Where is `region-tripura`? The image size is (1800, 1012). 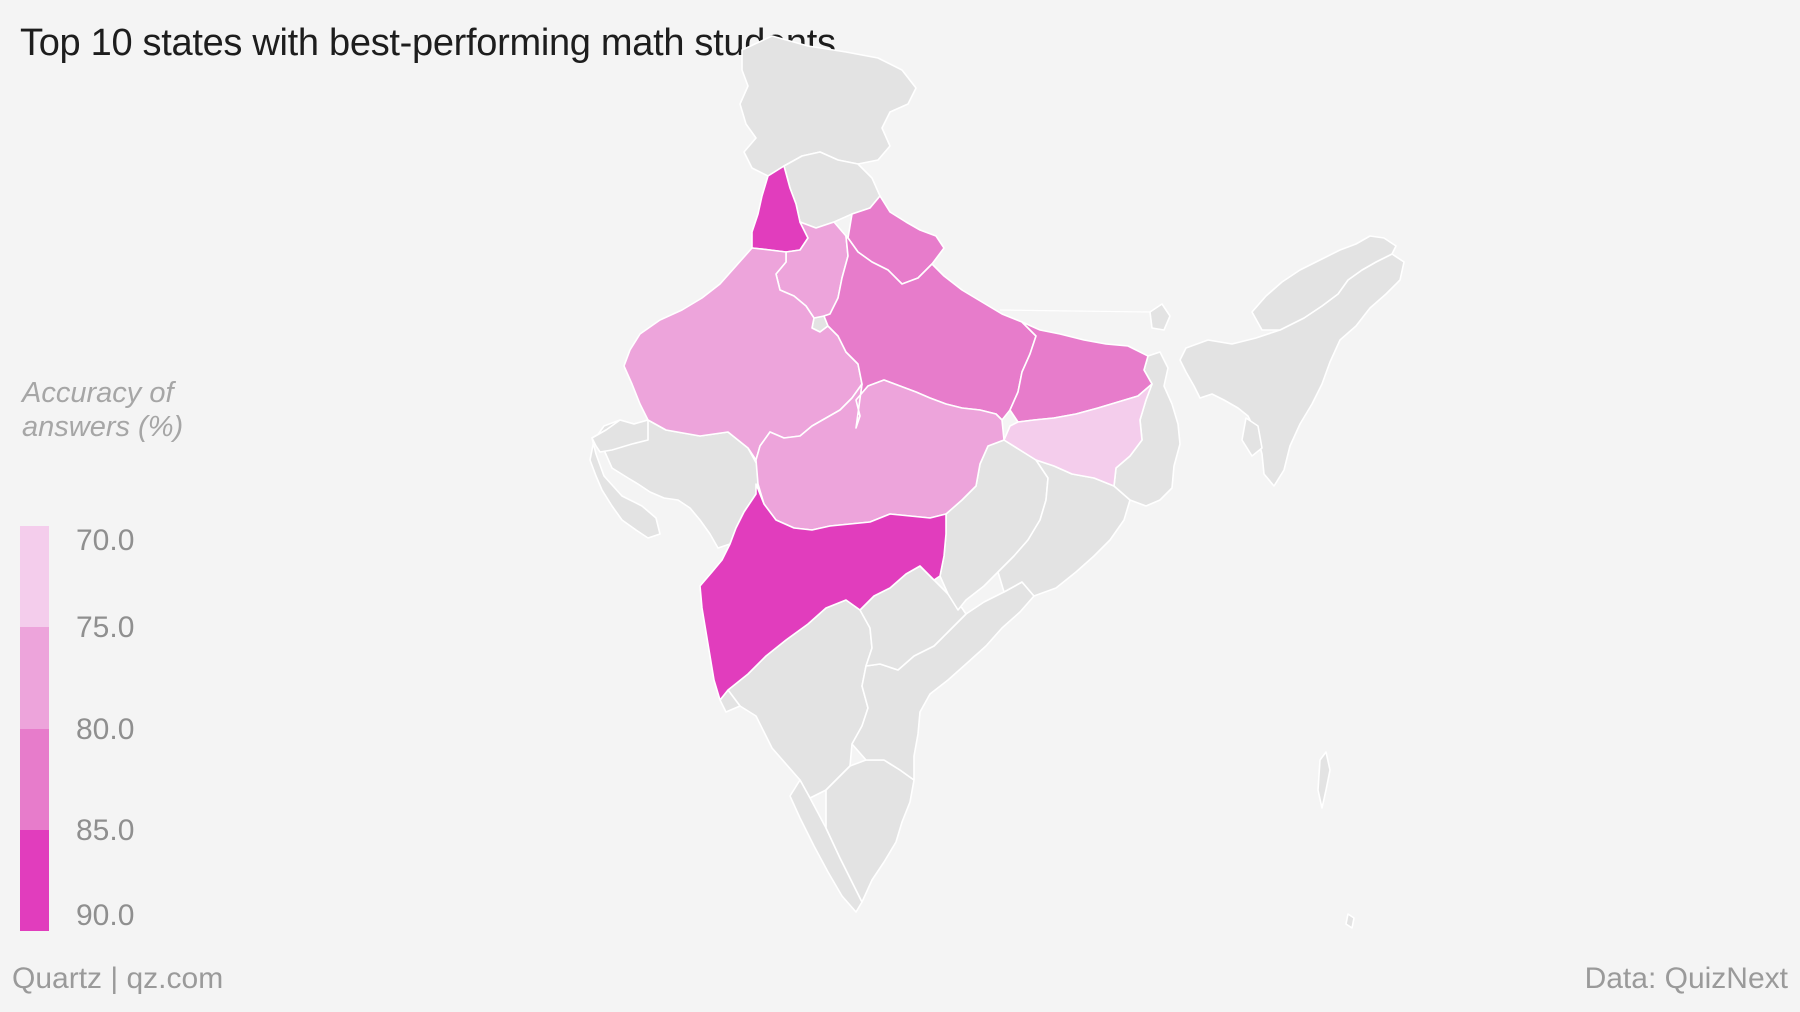
region-tripura is located at coordinates (1252, 437).